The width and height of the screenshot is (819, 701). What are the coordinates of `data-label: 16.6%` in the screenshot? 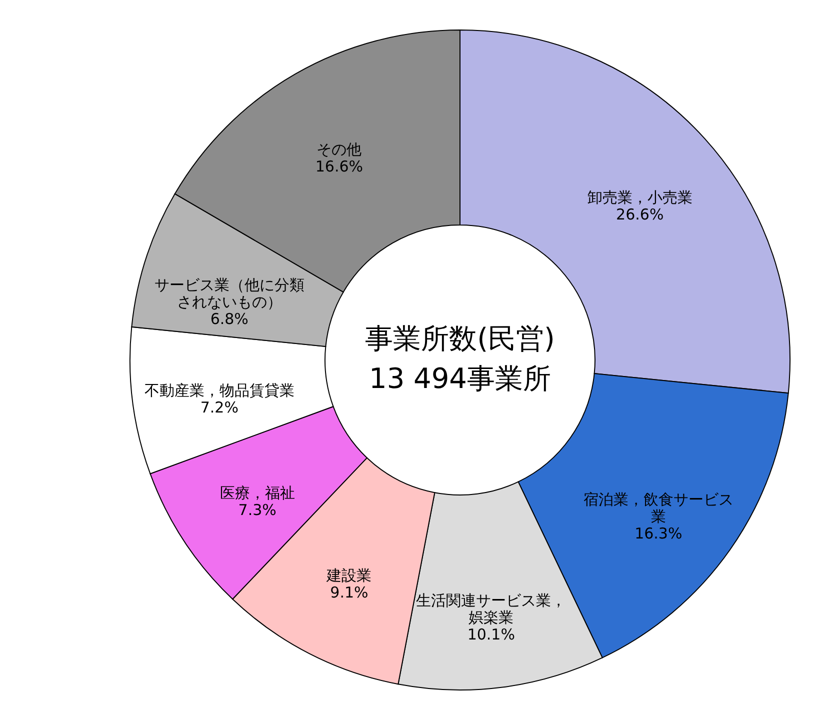 It's located at (339, 167).